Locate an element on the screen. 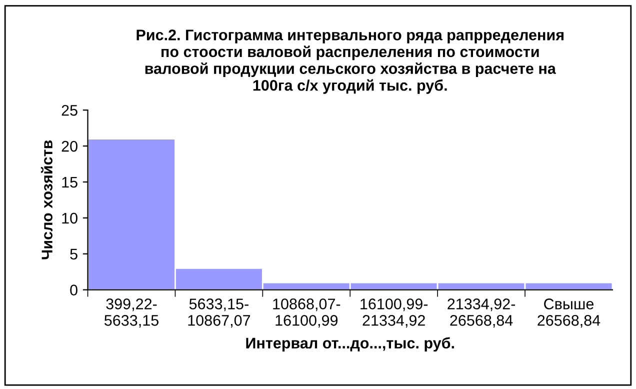 This screenshot has width=636, height=389. x-tick-label: 5633,15- 10867,07 is located at coordinates (219, 313).